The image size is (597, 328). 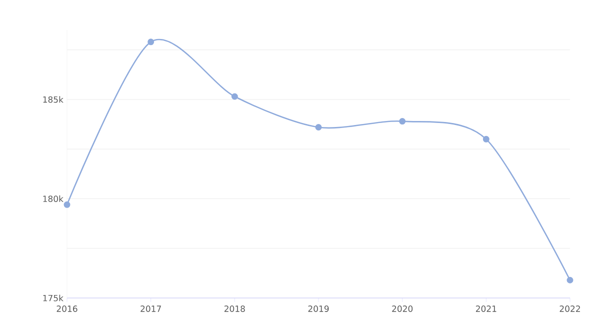 I want to click on x-tick-label: 2017, so click(x=150, y=309).